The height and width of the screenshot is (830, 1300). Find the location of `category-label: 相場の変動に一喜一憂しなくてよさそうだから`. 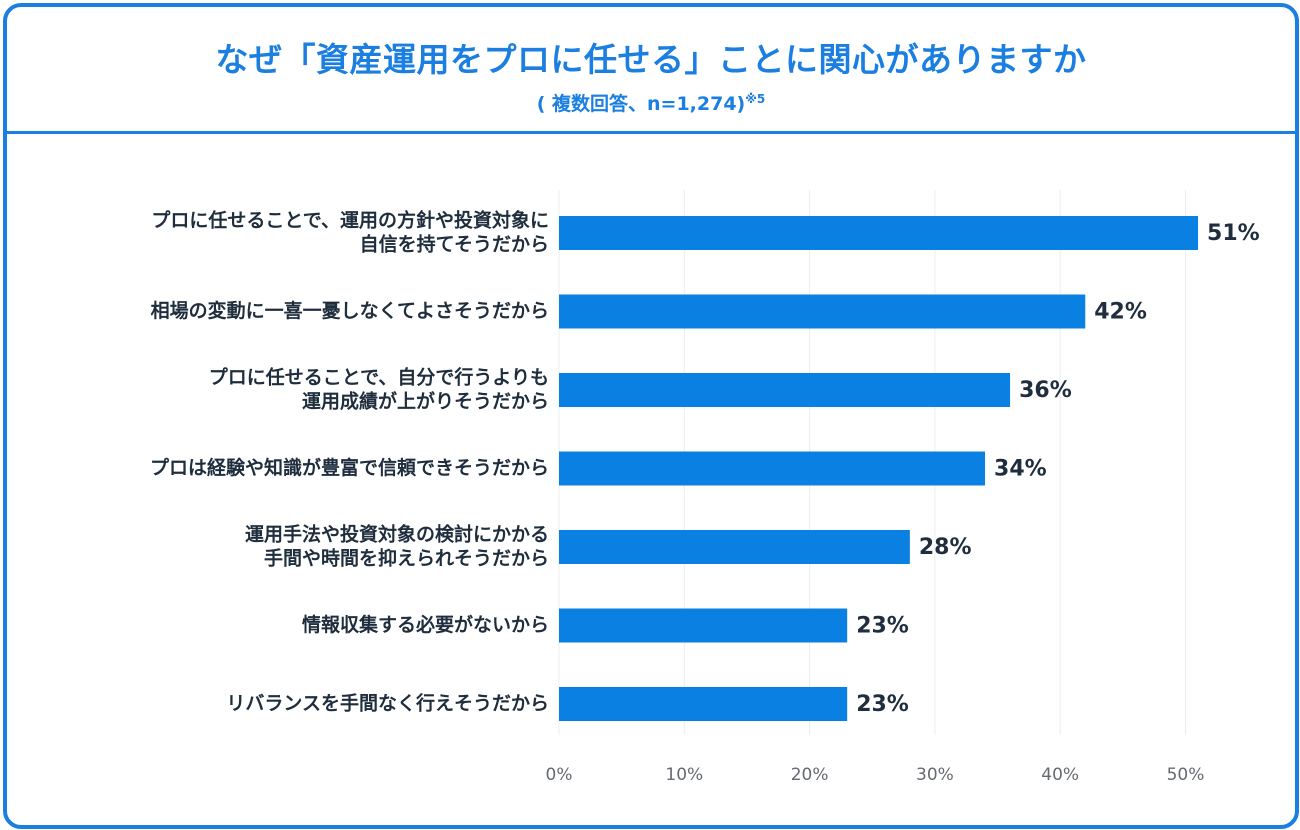

category-label: 相場の変動に一喜一憂しなくてよさそうだから is located at coordinates (350, 310).